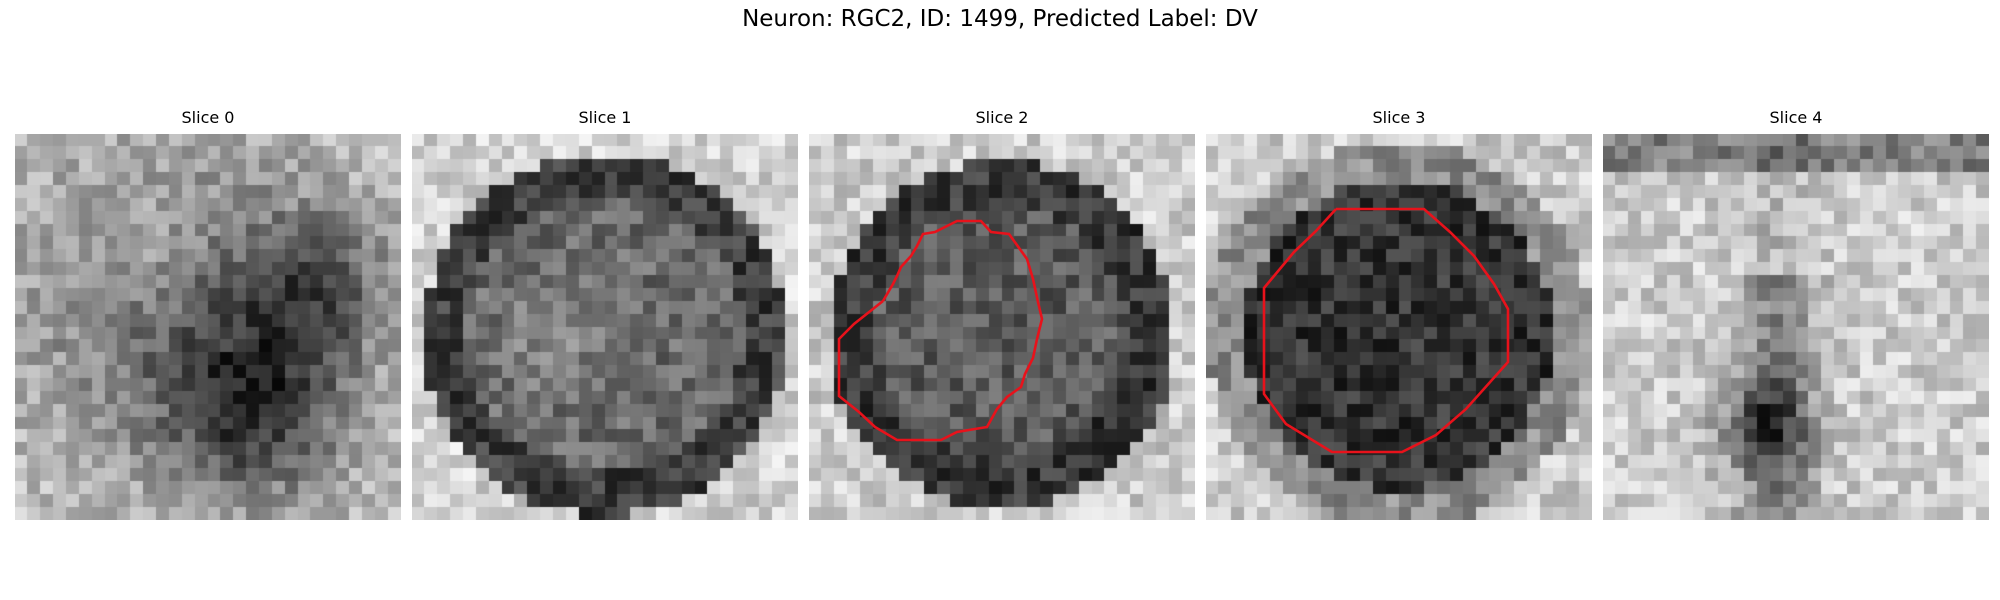 The height and width of the screenshot is (600, 2000). Describe the element at coordinates (1796, 117) in the screenshot. I see `slice-title: Slice 4` at that location.